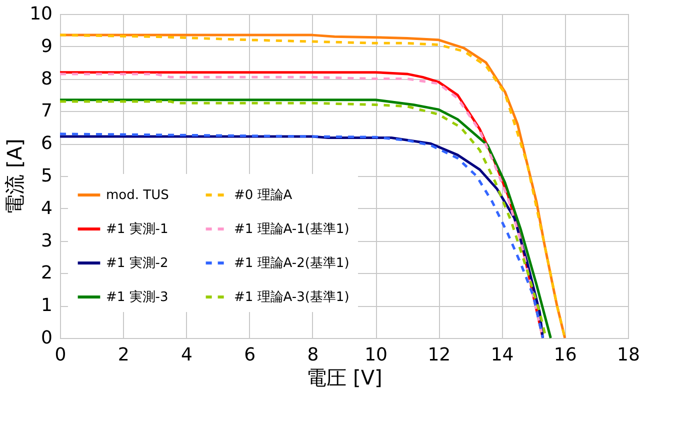 The width and height of the screenshot is (676, 425). What do you see at coordinates (46, 208) in the screenshot?
I see `y-tick-label: 4` at bounding box center [46, 208].